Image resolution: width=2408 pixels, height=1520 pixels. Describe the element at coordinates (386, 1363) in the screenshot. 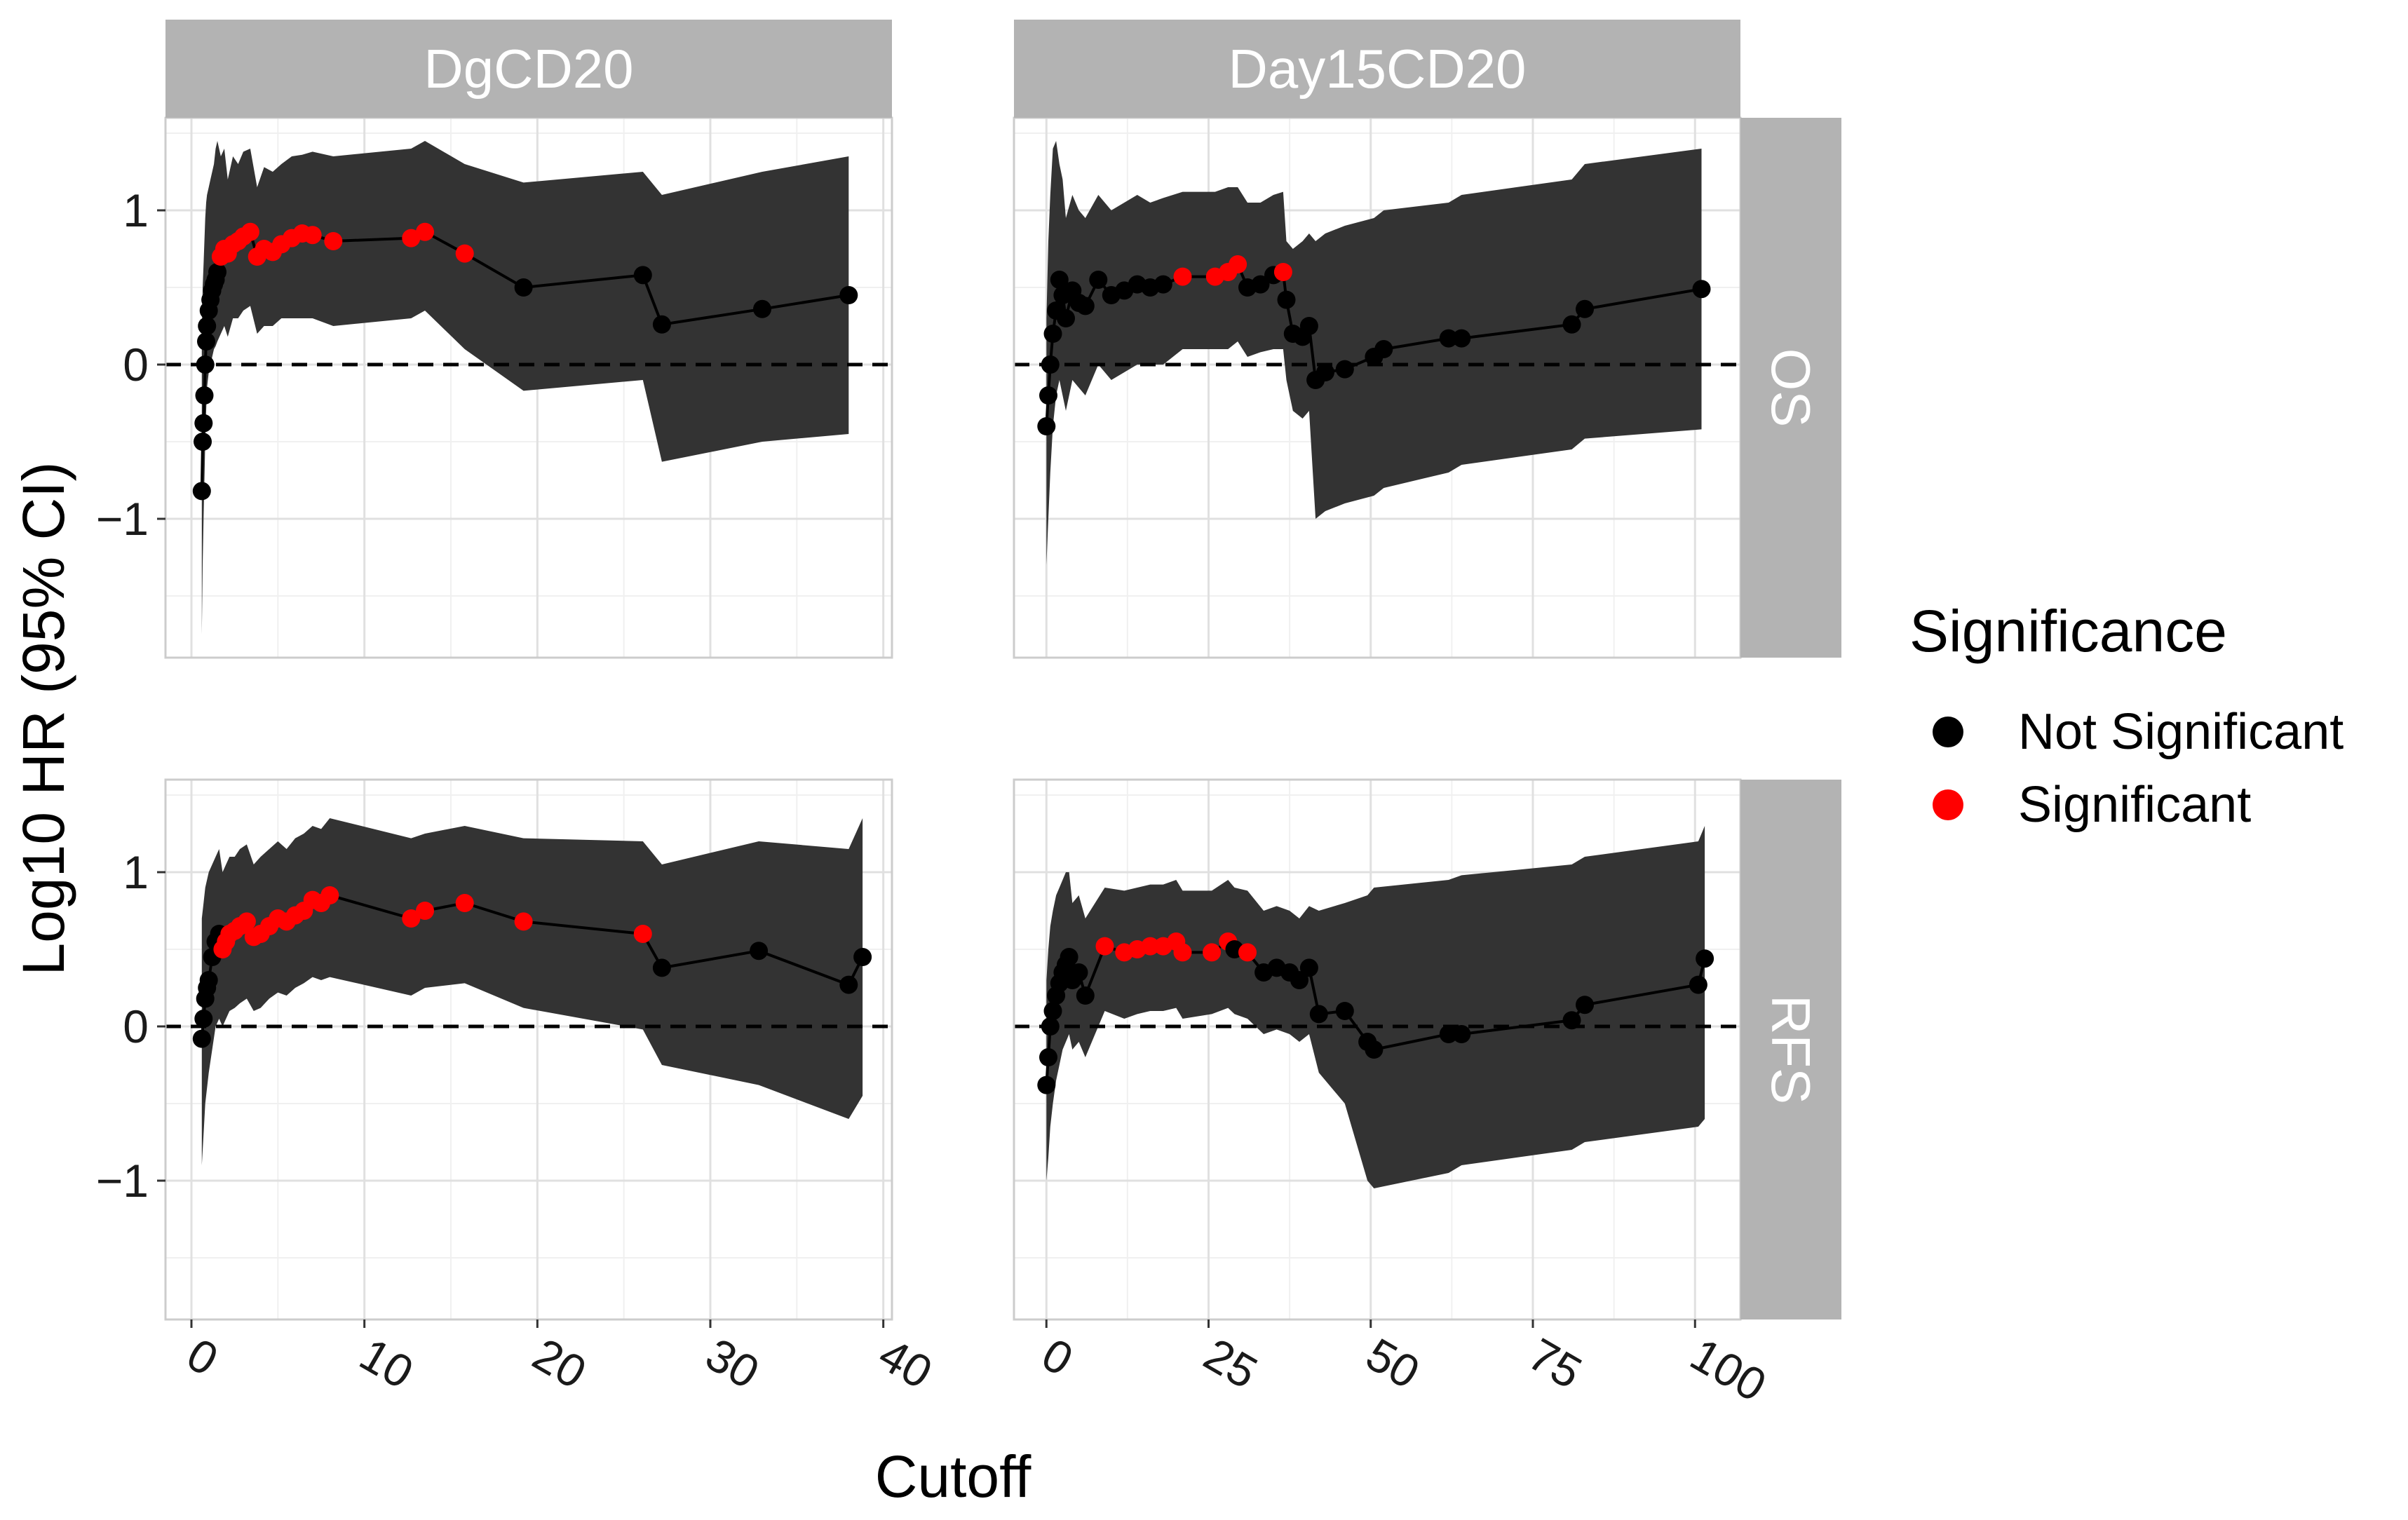

I see `x-tick-label: 10` at that location.